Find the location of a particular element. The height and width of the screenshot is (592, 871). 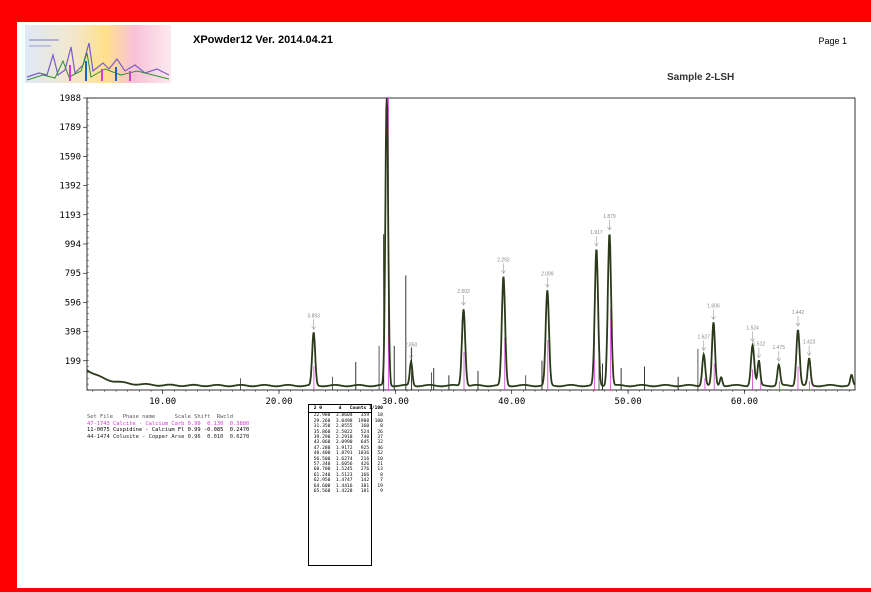

peak-label: 2.099 is located at coordinates (547, 274).